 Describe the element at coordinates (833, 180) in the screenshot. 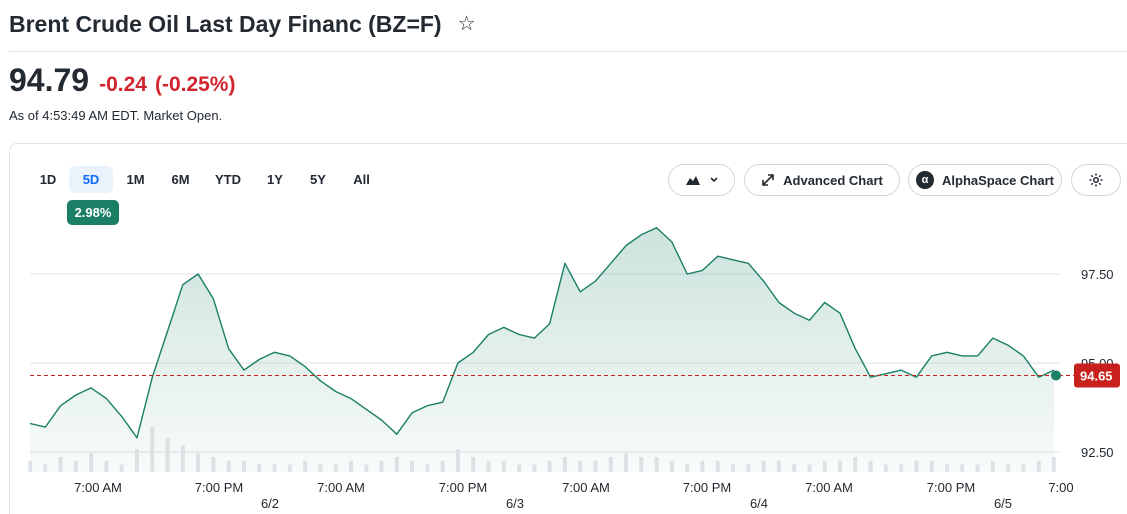

I see `advanced-chart-label: Advanced Chart` at that location.